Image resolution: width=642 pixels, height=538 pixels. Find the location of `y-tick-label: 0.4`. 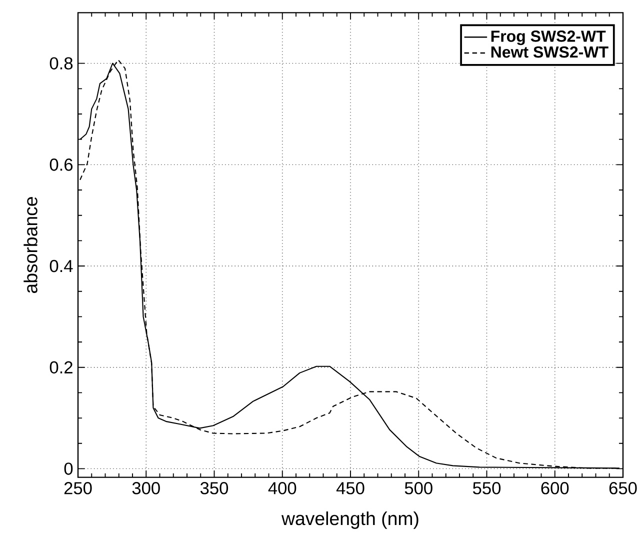

y-tick-label: 0.4 is located at coordinates (61, 266).